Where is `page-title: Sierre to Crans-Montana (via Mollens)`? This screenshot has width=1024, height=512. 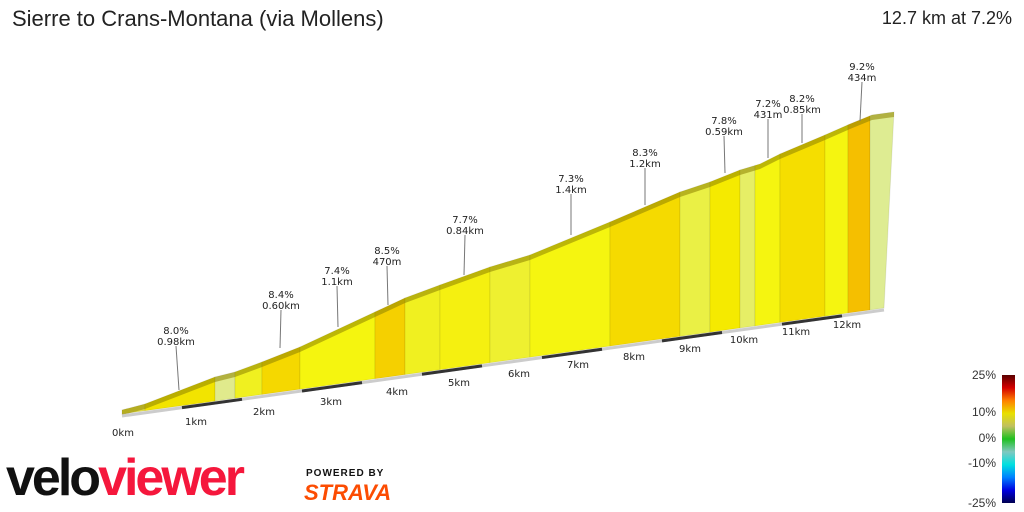
page-title: Sierre to Crans-Montana (via Mollens) is located at coordinates (198, 18).